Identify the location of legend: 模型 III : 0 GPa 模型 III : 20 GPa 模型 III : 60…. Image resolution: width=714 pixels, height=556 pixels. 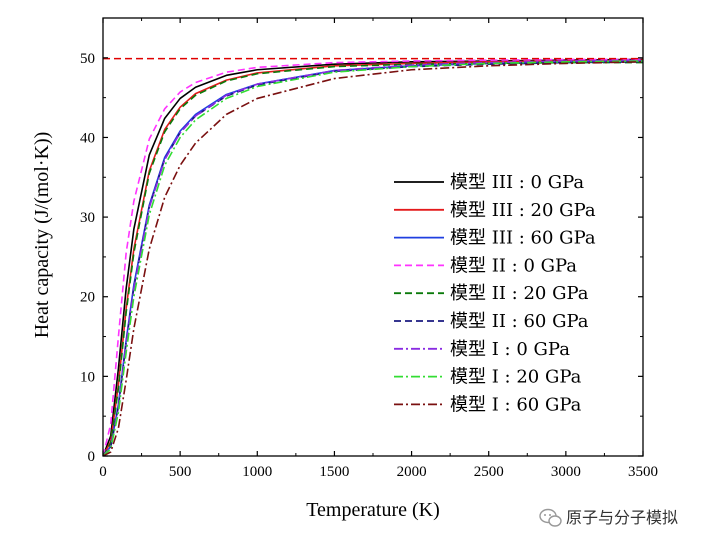
(495, 293).